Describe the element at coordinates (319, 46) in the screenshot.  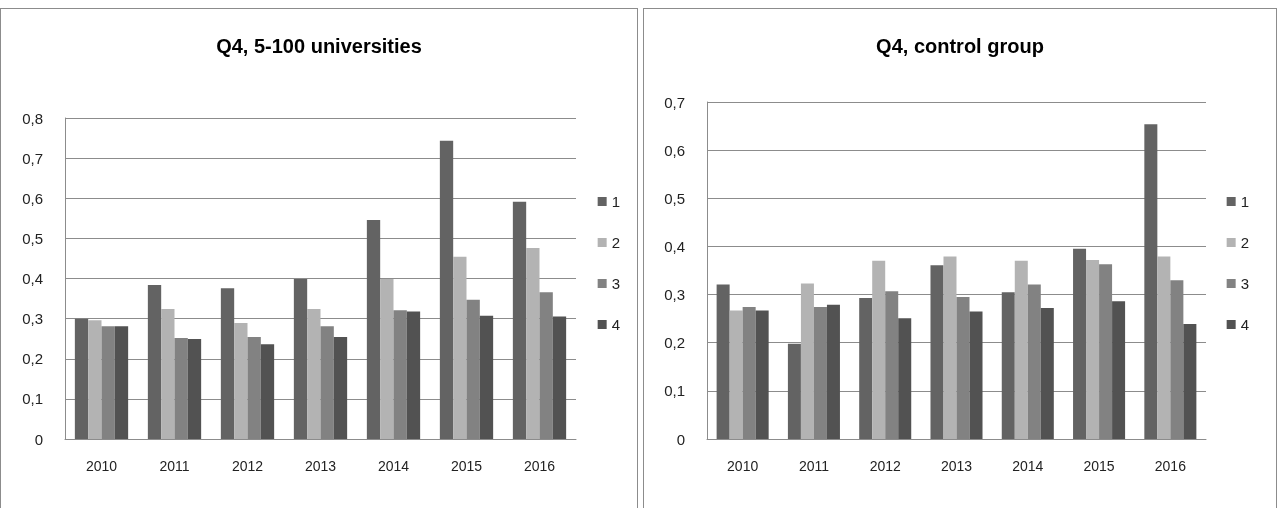
I see `chart-title: Q4, 5-100 universities` at that location.